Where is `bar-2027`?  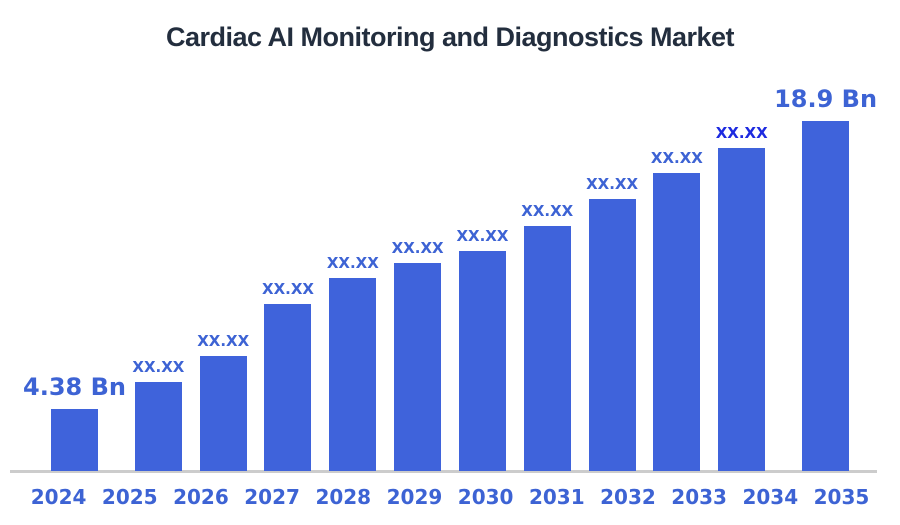 bar-2027 is located at coordinates (288, 387).